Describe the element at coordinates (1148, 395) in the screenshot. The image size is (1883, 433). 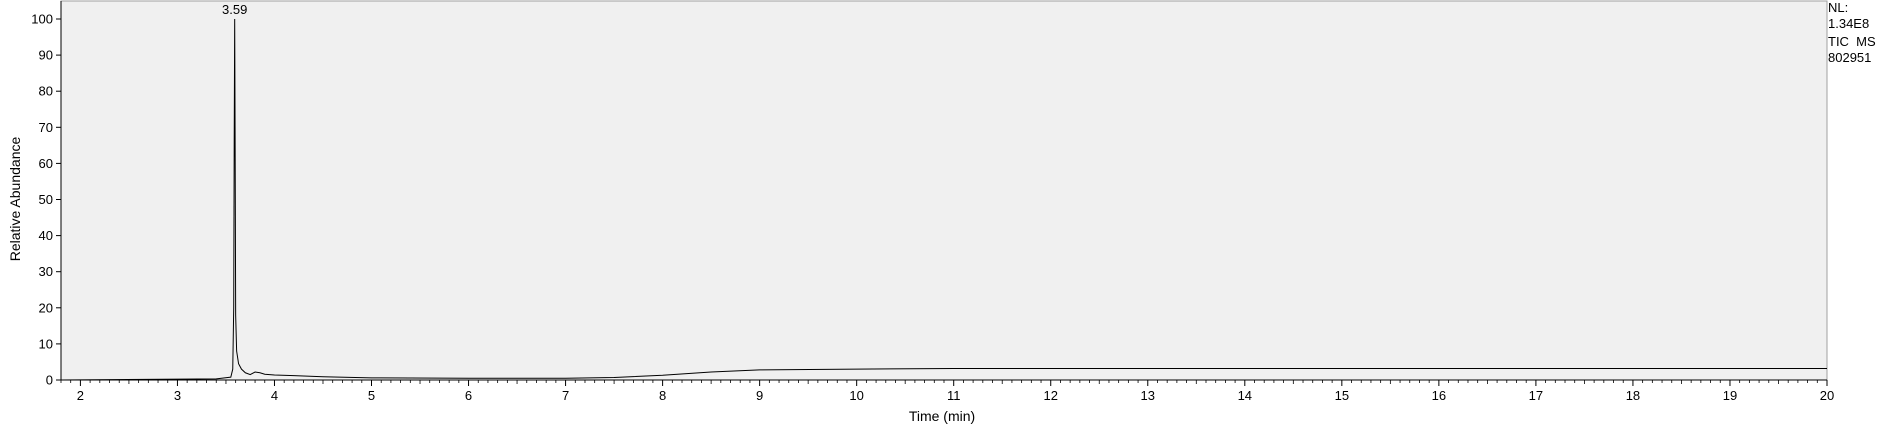
I see `x-tick-label: 13` at that location.